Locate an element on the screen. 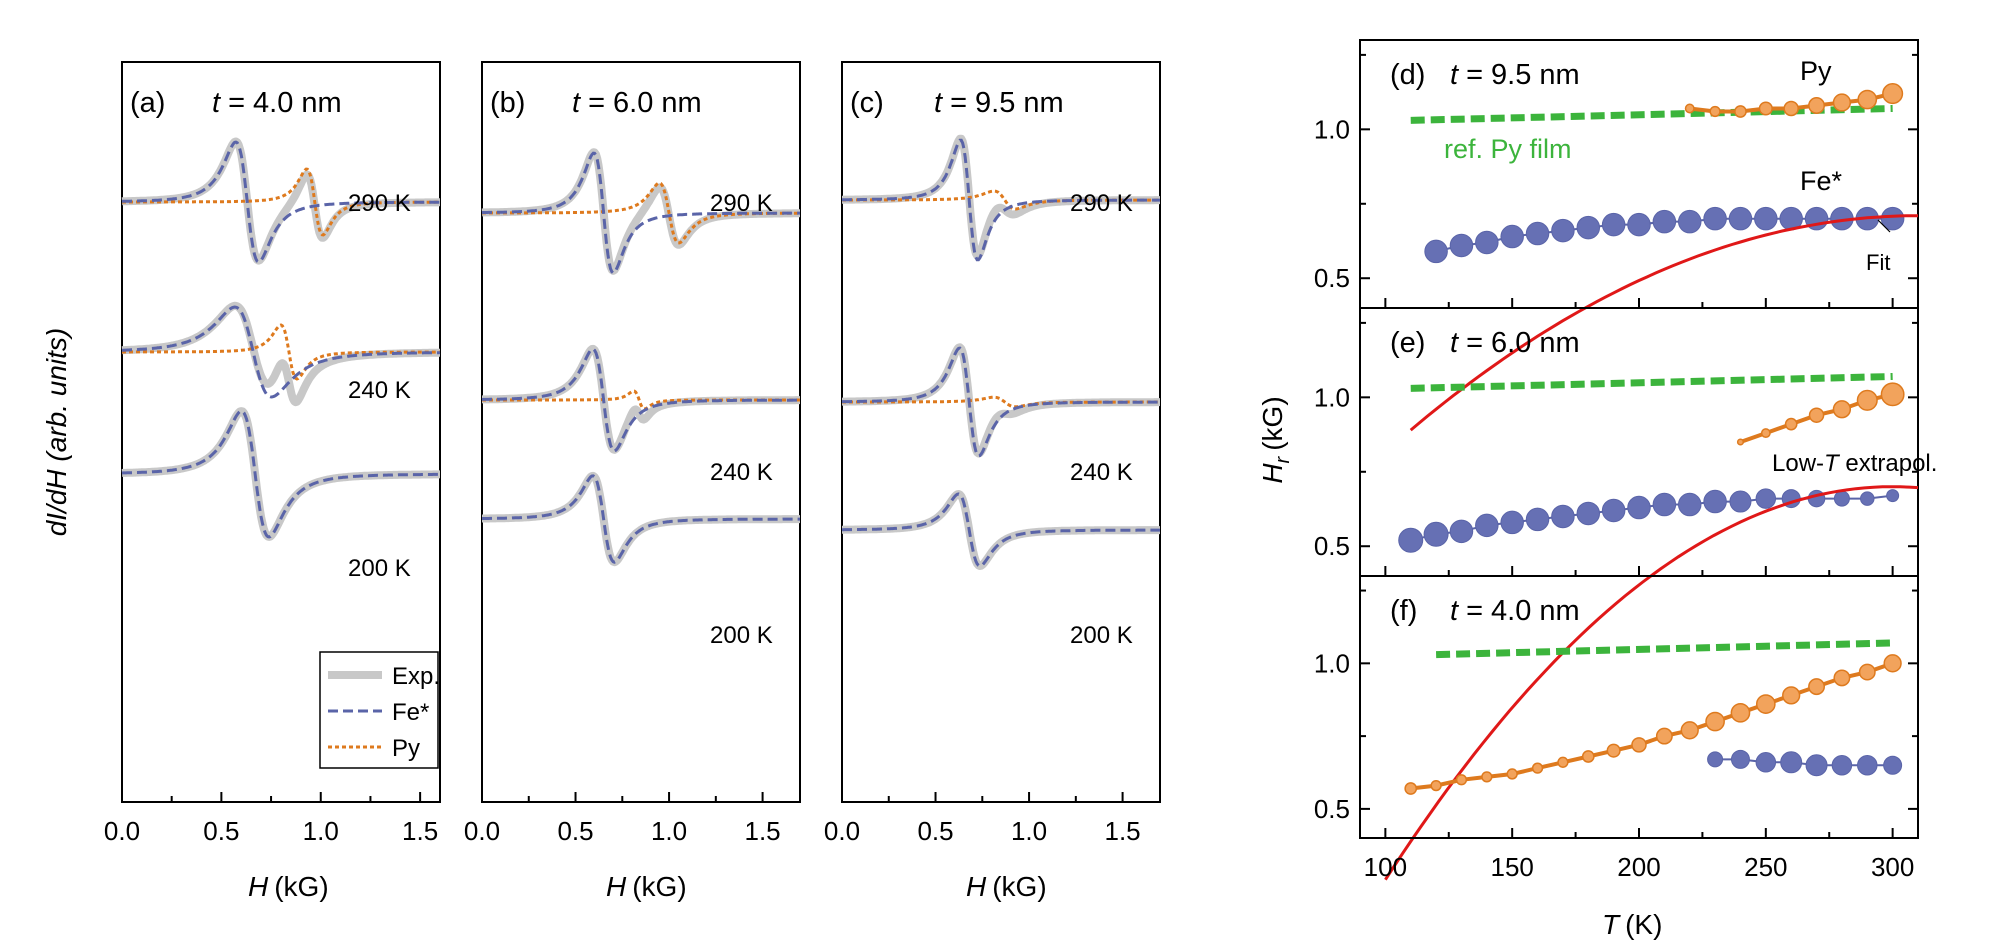  panel-c-temp-200: 200 K is located at coordinates (1101, 635).